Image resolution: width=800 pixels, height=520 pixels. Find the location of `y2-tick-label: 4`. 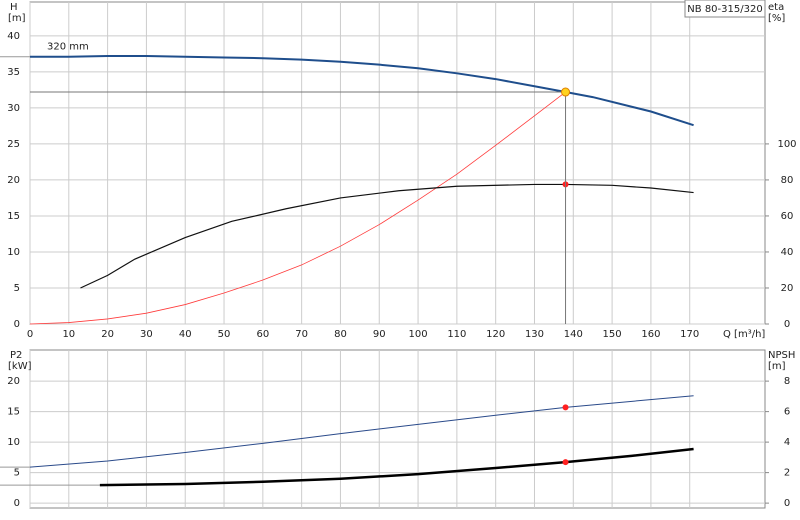

y2-tick-label: 4 is located at coordinates (787, 442).